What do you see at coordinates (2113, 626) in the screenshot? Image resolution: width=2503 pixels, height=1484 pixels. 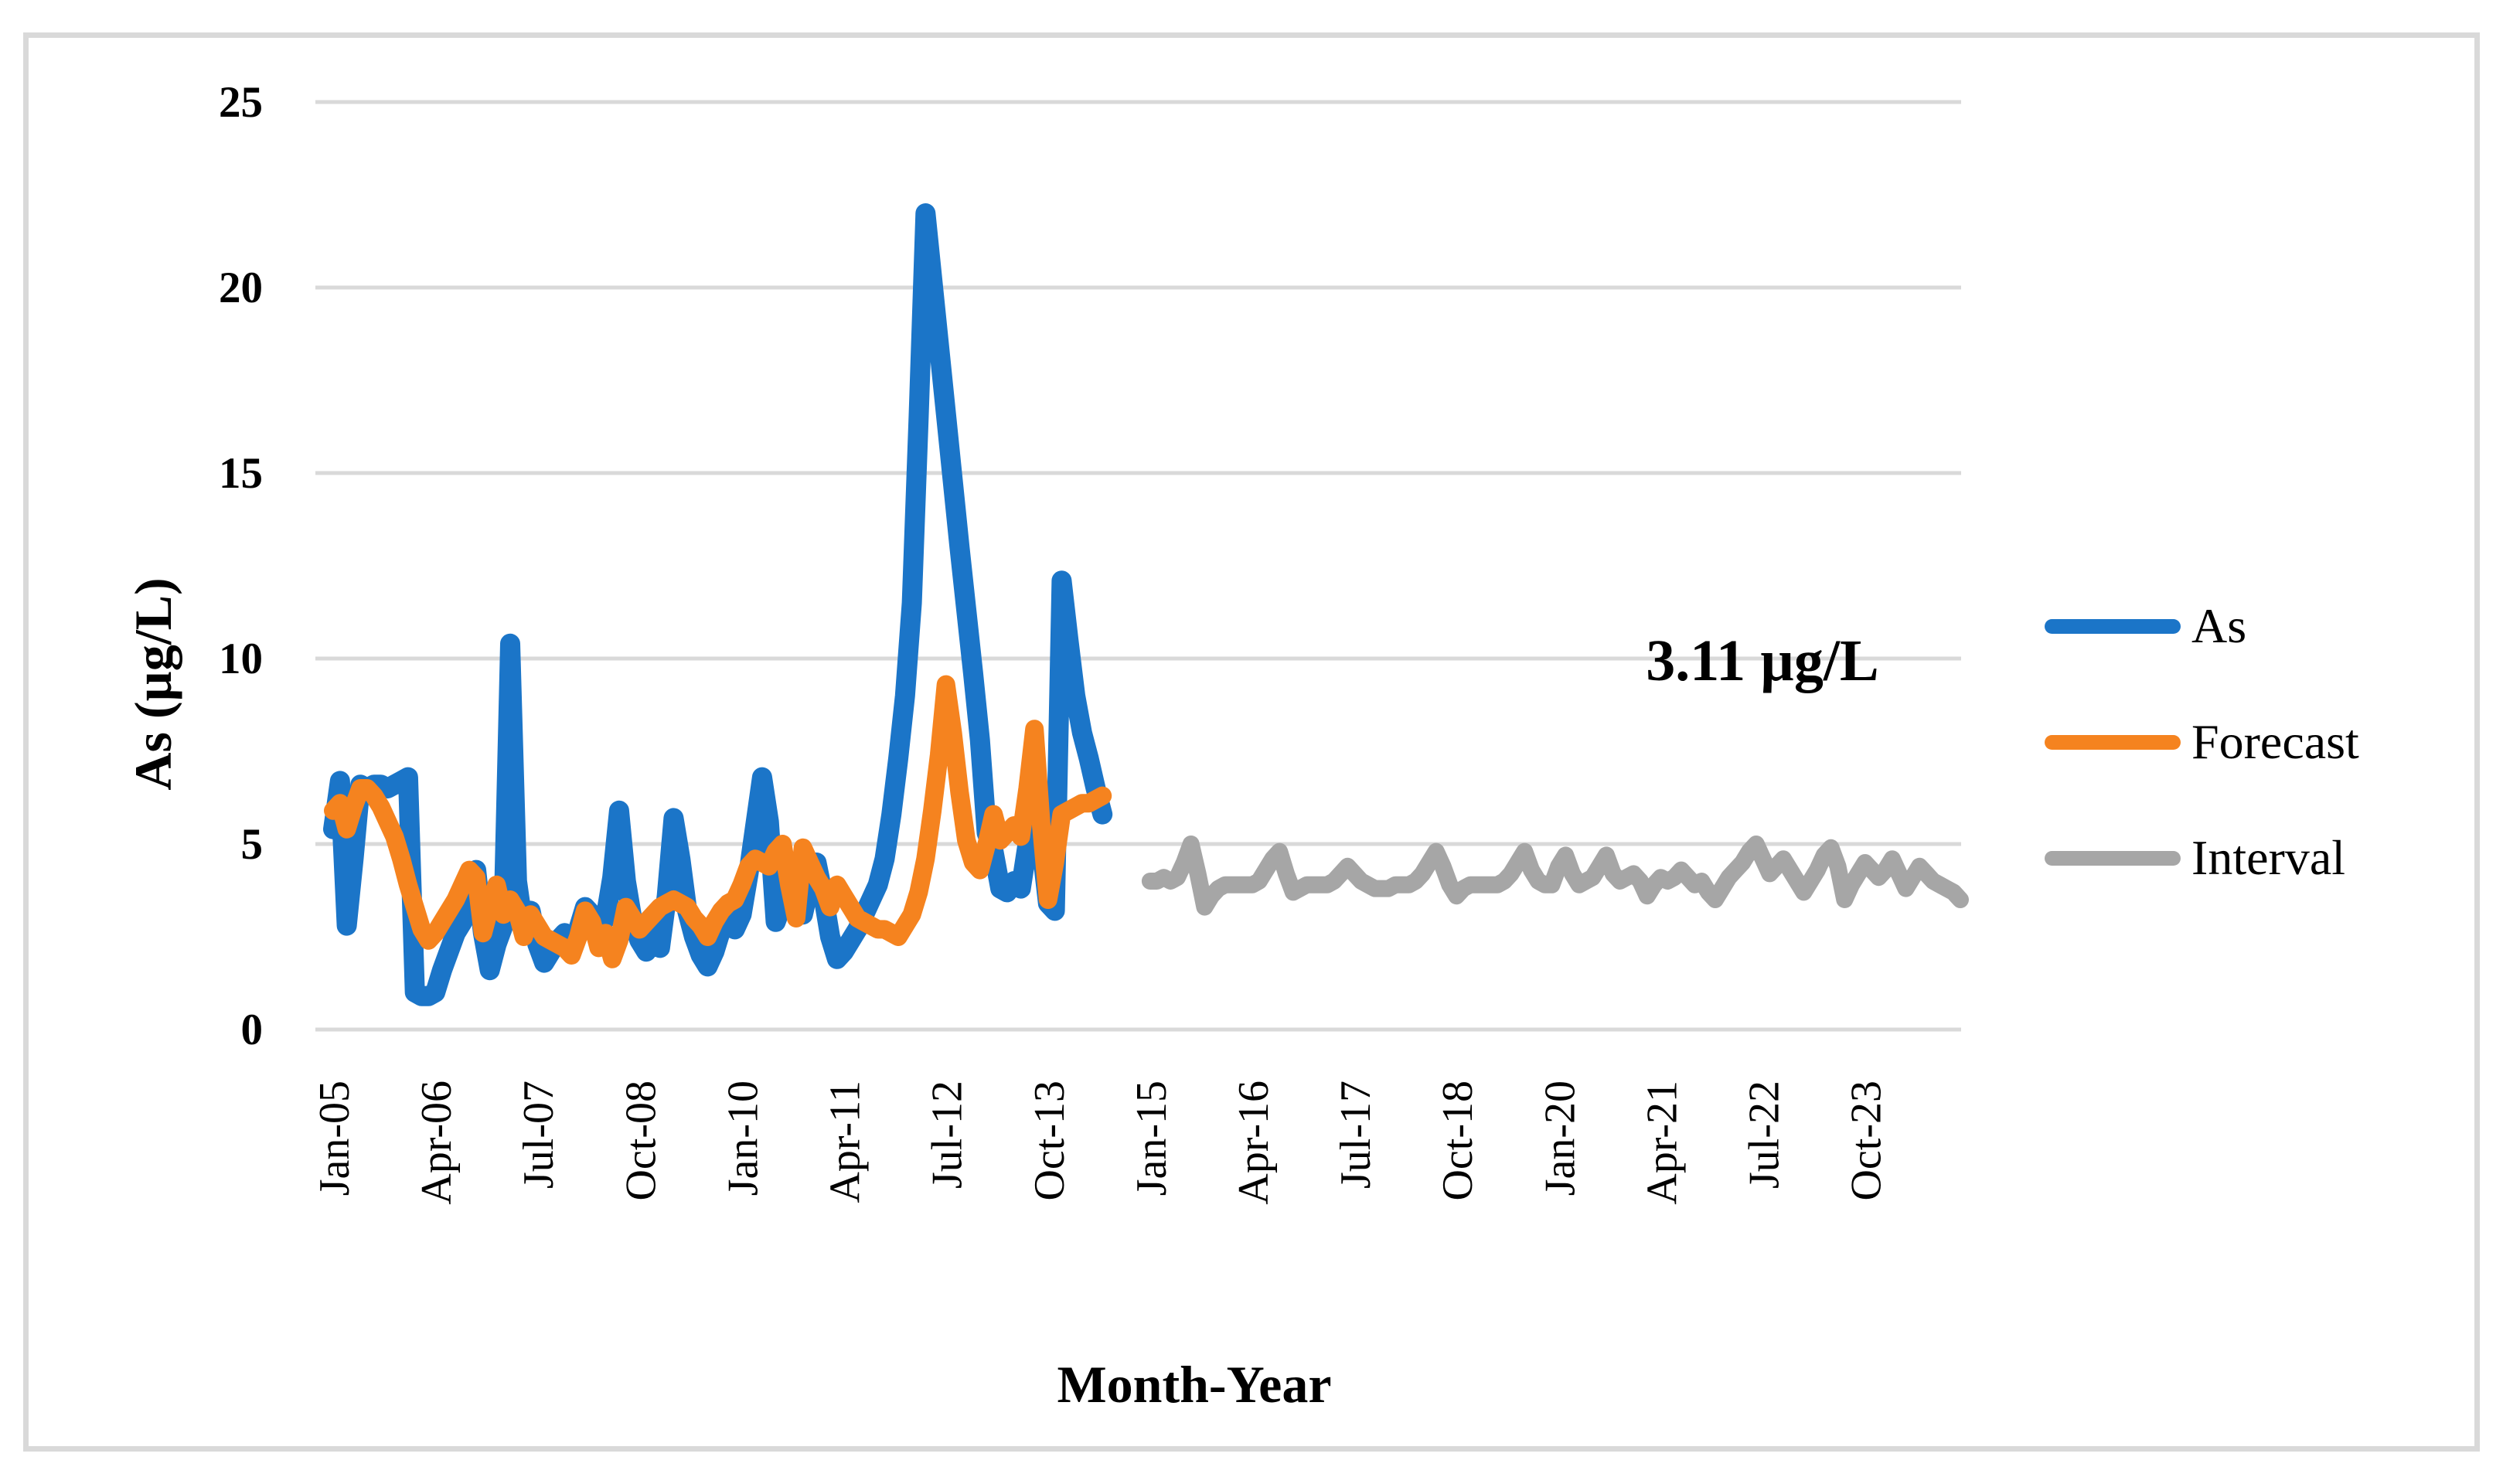 I see `as-series-swatch` at bounding box center [2113, 626].